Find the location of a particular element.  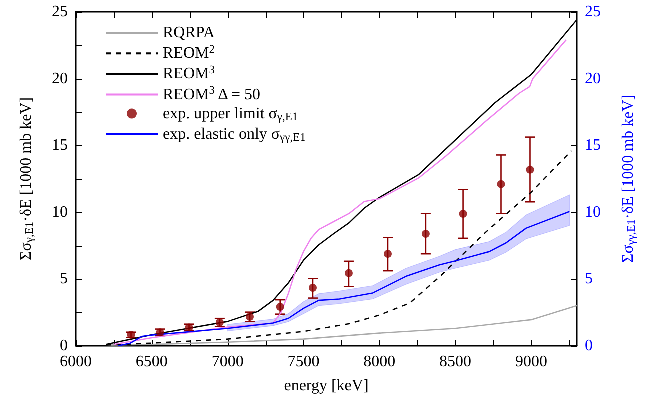

y2-tick-label: 15 is located at coordinates (593, 145).